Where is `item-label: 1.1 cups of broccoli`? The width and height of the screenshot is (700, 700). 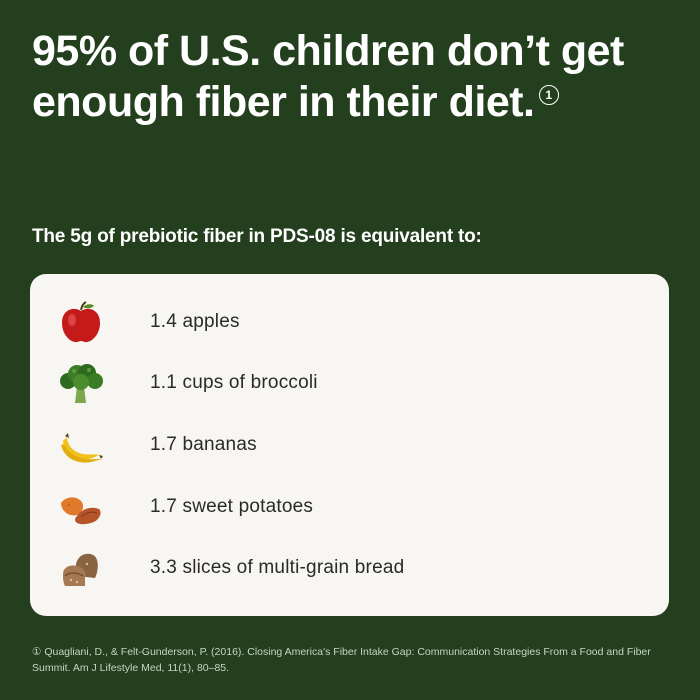
item-label: 1.1 cups of broccoli is located at coordinates (234, 382).